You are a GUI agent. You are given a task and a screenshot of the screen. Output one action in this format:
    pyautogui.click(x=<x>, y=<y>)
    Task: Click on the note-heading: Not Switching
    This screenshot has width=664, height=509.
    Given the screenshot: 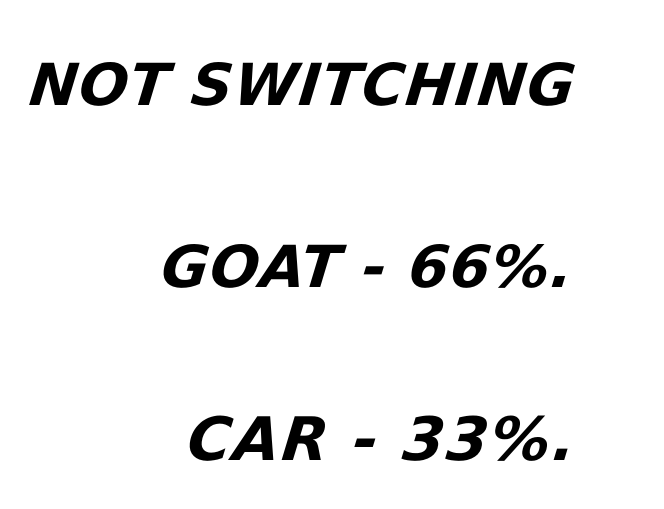 What is the action you would take?
    pyautogui.click(x=303, y=85)
    